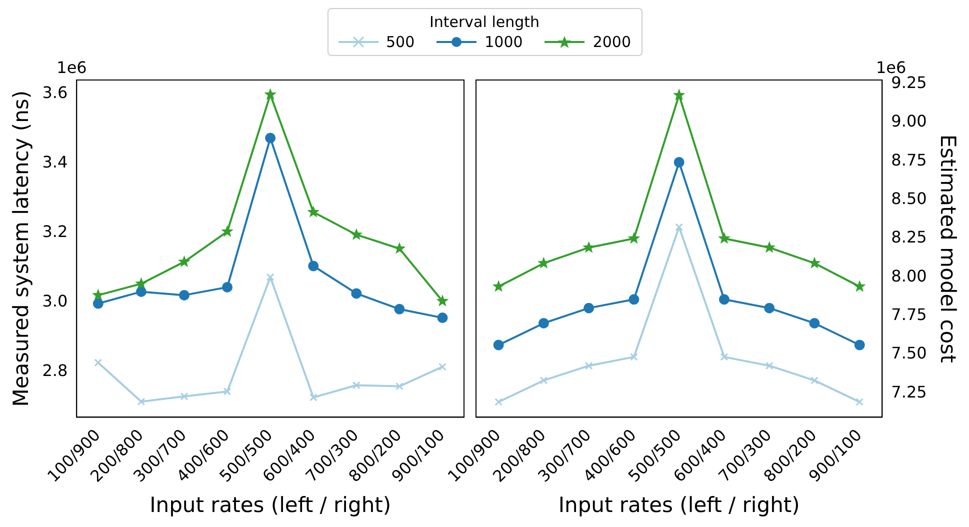  I want to click on y2-tick-label: 8.75, so click(909, 160).